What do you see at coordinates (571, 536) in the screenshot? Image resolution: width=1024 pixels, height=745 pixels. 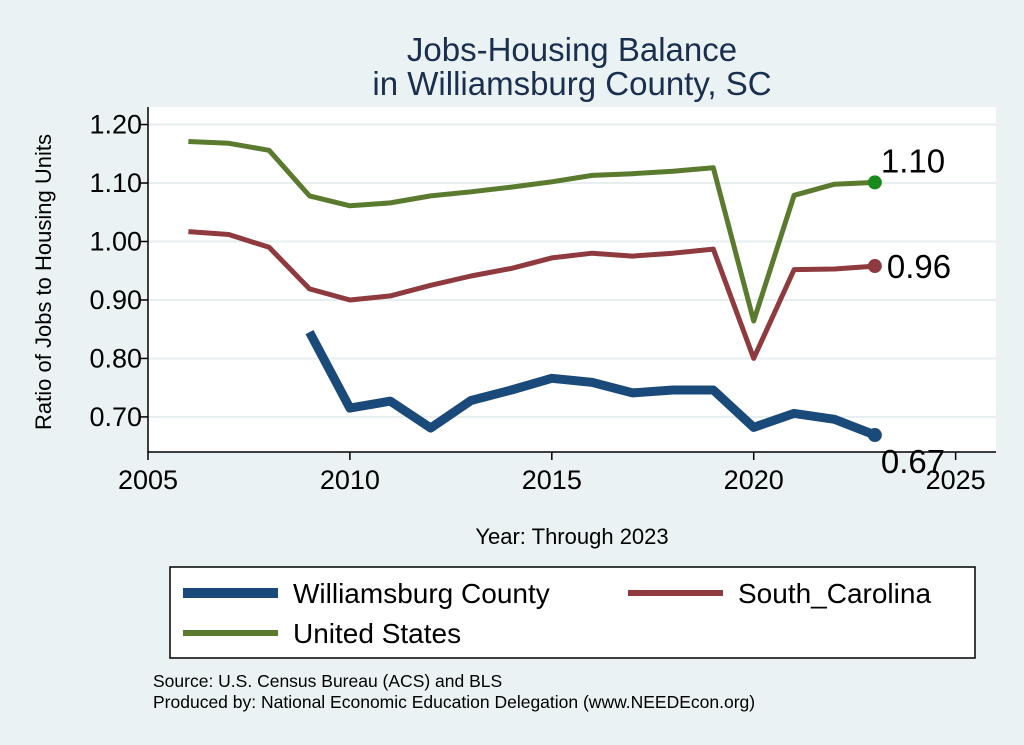 I see `x-axis-label: Year: Through 2023` at bounding box center [571, 536].